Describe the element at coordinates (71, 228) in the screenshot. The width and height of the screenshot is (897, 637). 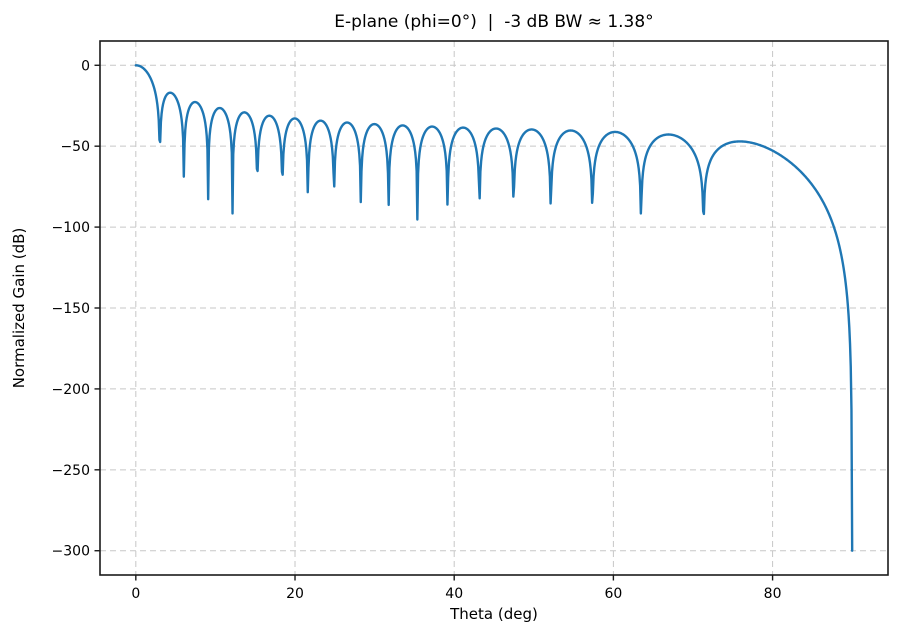
I see `y-tick-label: −100` at that location.